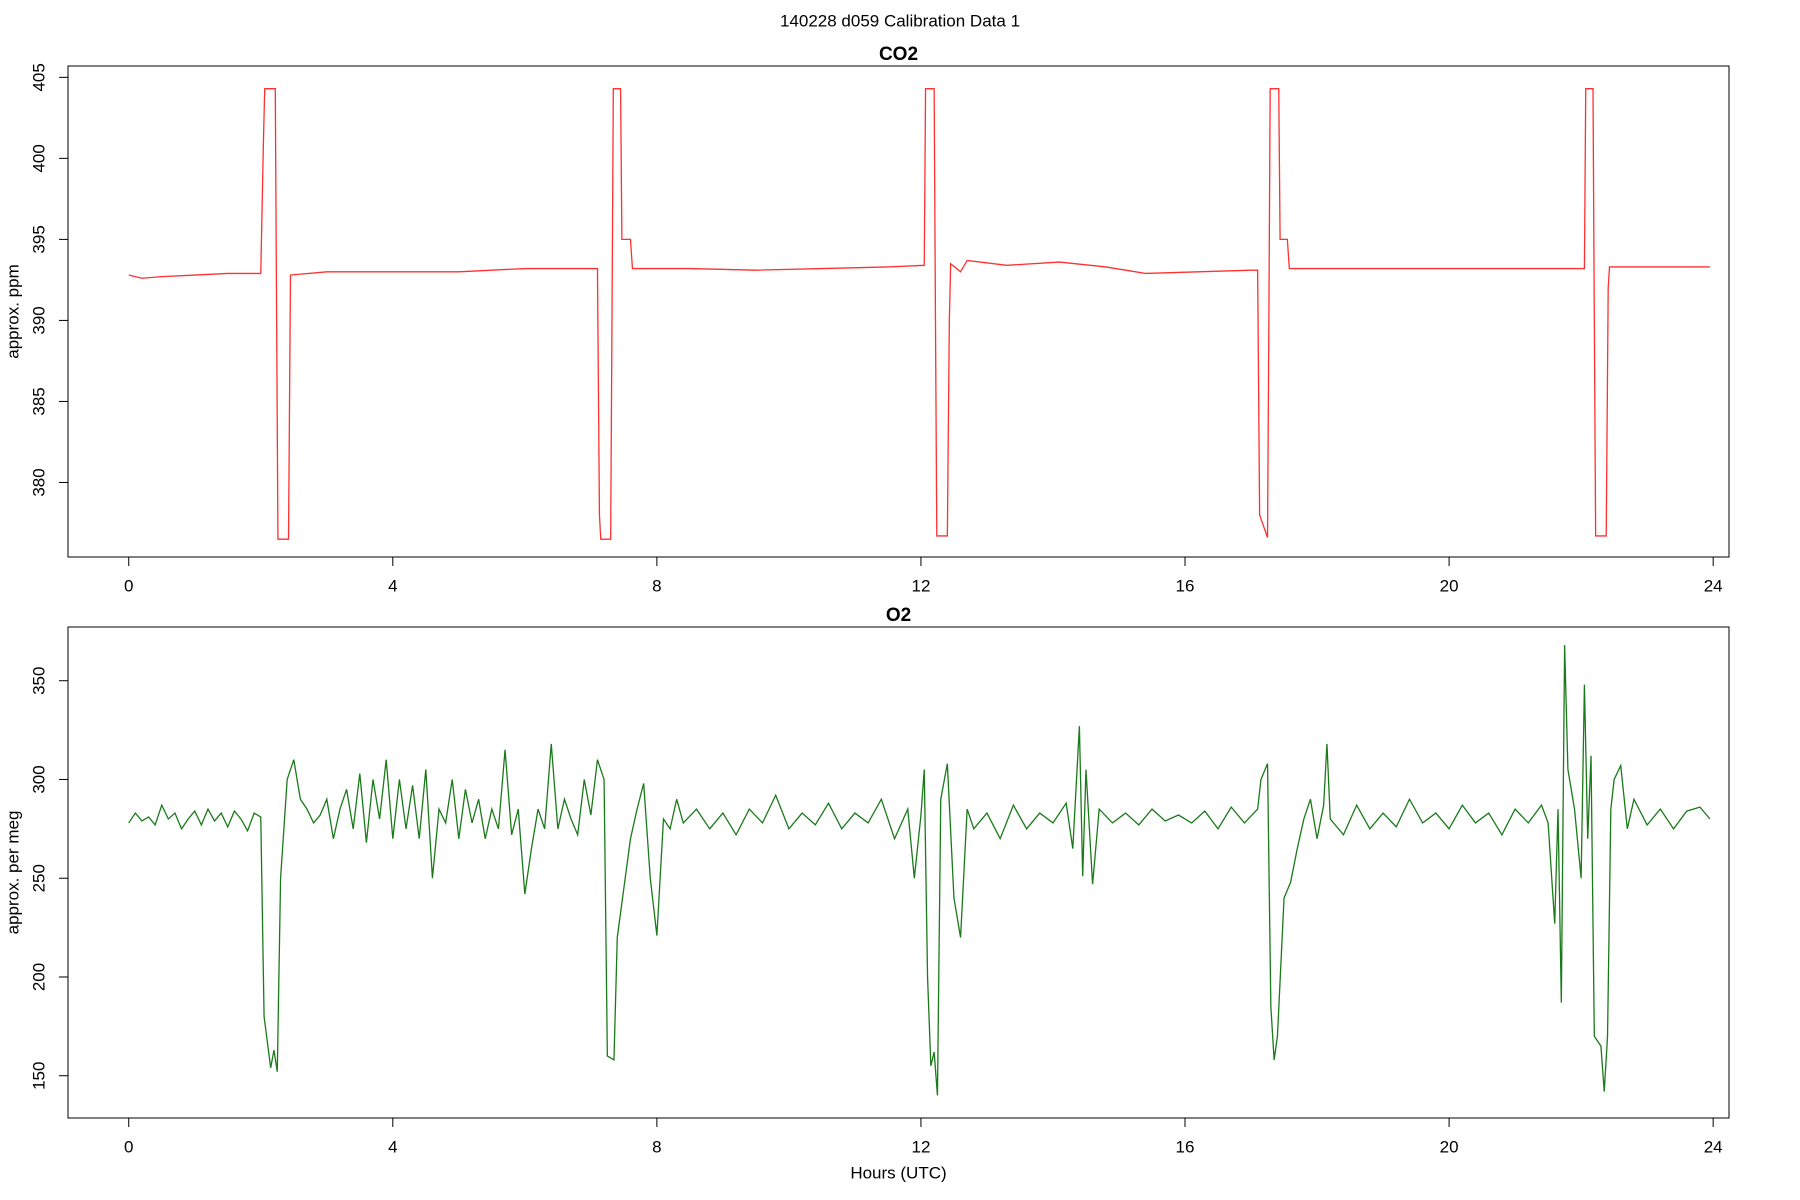 The image size is (1800, 1200). I want to click on subplot-title: CO2, so click(898, 54).